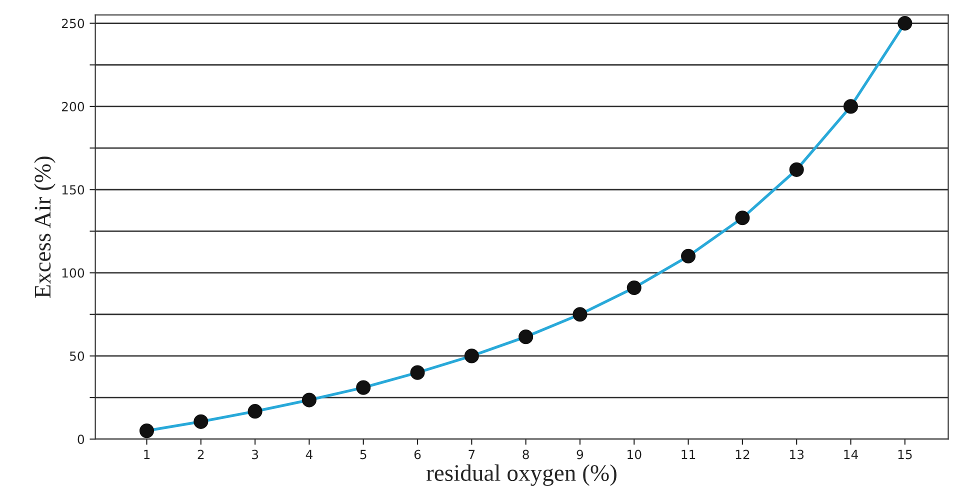 This screenshot has width=953, height=499. I want to click on x-tick-label: 14, so click(851, 455).